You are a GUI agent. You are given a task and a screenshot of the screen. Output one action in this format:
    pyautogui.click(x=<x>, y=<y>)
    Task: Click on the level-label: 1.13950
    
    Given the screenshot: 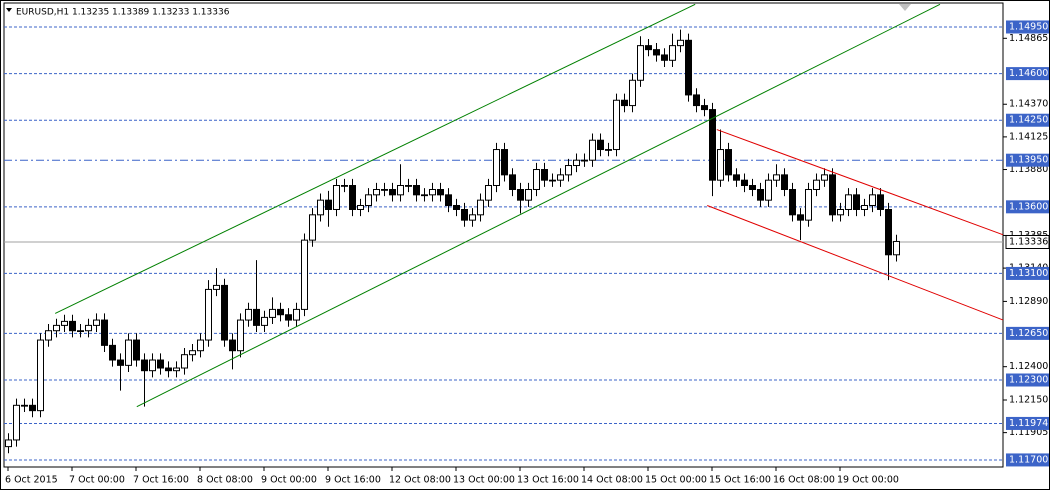 What is the action you would take?
    pyautogui.click(x=1028, y=160)
    